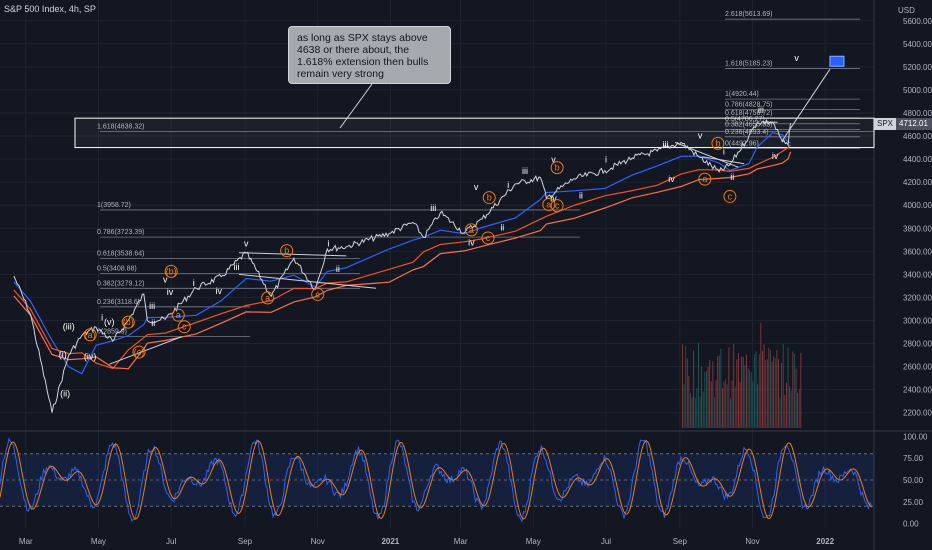 The height and width of the screenshot is (550, 932). I want to click on fib-label: 1.618(5185.23), so click(748, 64).